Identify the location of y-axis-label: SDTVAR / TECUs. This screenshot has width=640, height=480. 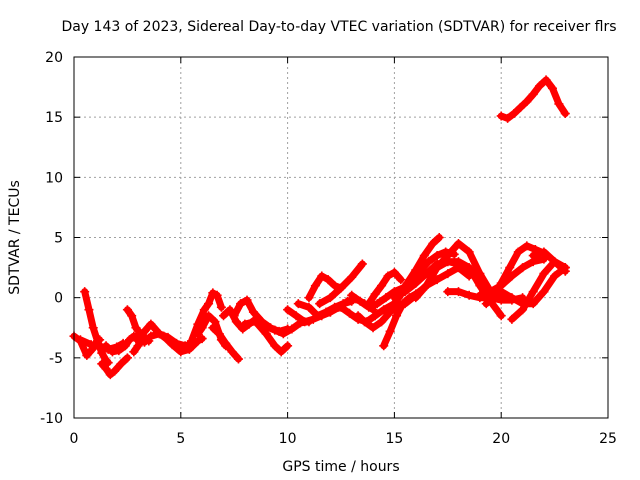
(15, 237).